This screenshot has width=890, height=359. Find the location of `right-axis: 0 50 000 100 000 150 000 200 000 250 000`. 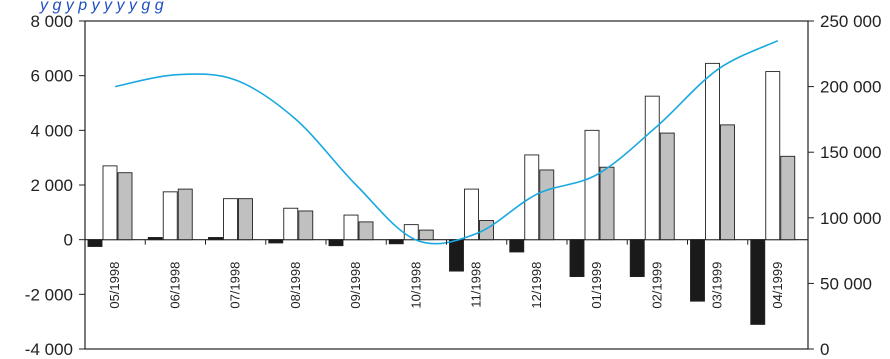

right-axis: 0 50 000 100 000 150 000 200 000 250 000 is located at coordinates (844, 185).